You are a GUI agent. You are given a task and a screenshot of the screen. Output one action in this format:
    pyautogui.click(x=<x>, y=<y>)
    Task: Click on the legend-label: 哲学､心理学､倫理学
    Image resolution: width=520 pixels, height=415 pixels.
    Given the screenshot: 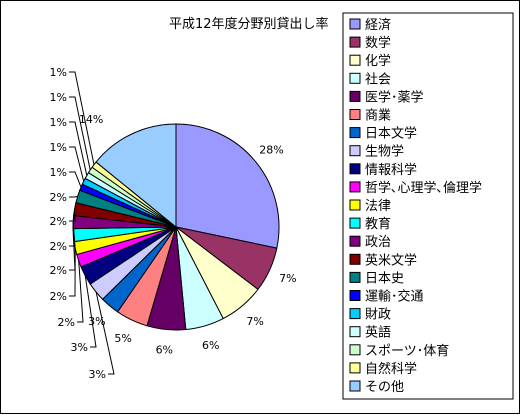 What is the action you would take?
    pyautogui.click(x=423, y=188)
    